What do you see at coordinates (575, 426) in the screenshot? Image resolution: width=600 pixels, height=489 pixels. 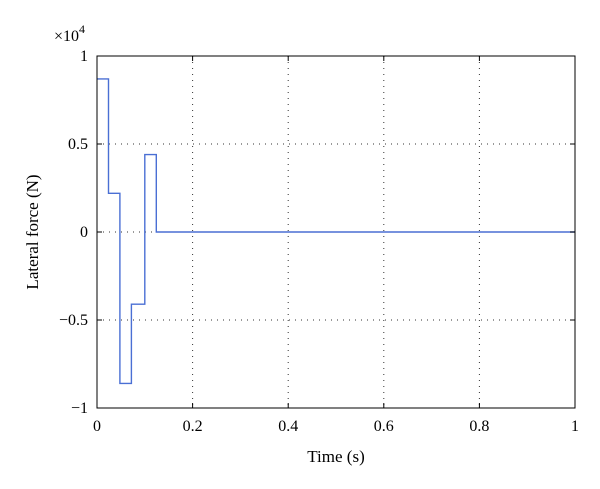 I see `x-tick-label: 1` at bounding box center [575, 426].